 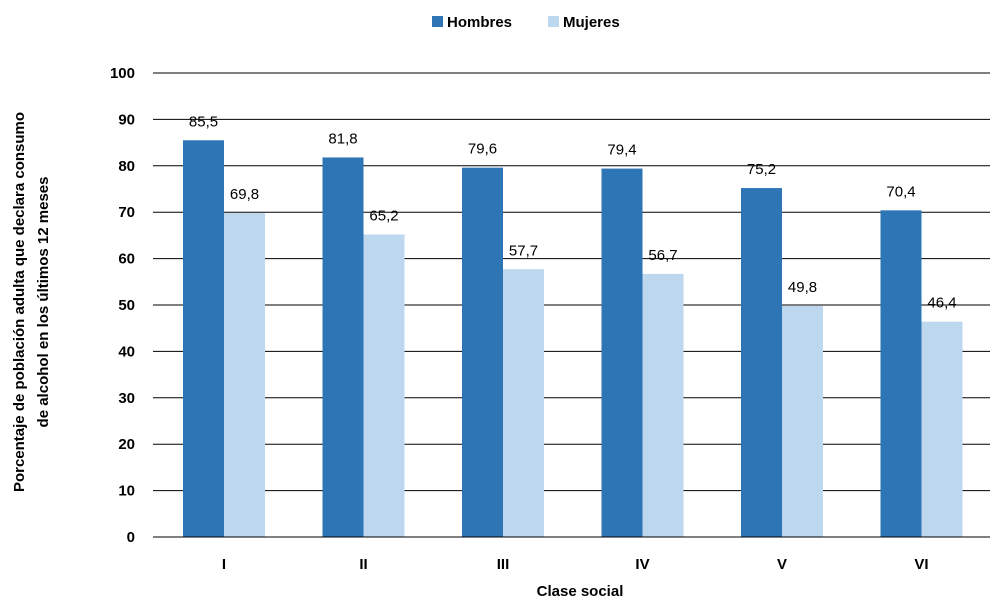 What do you see at coordinates (580, 591) in the screenshot?
I see `x-axis-title: Clase social` at bounding box center [580, 591].